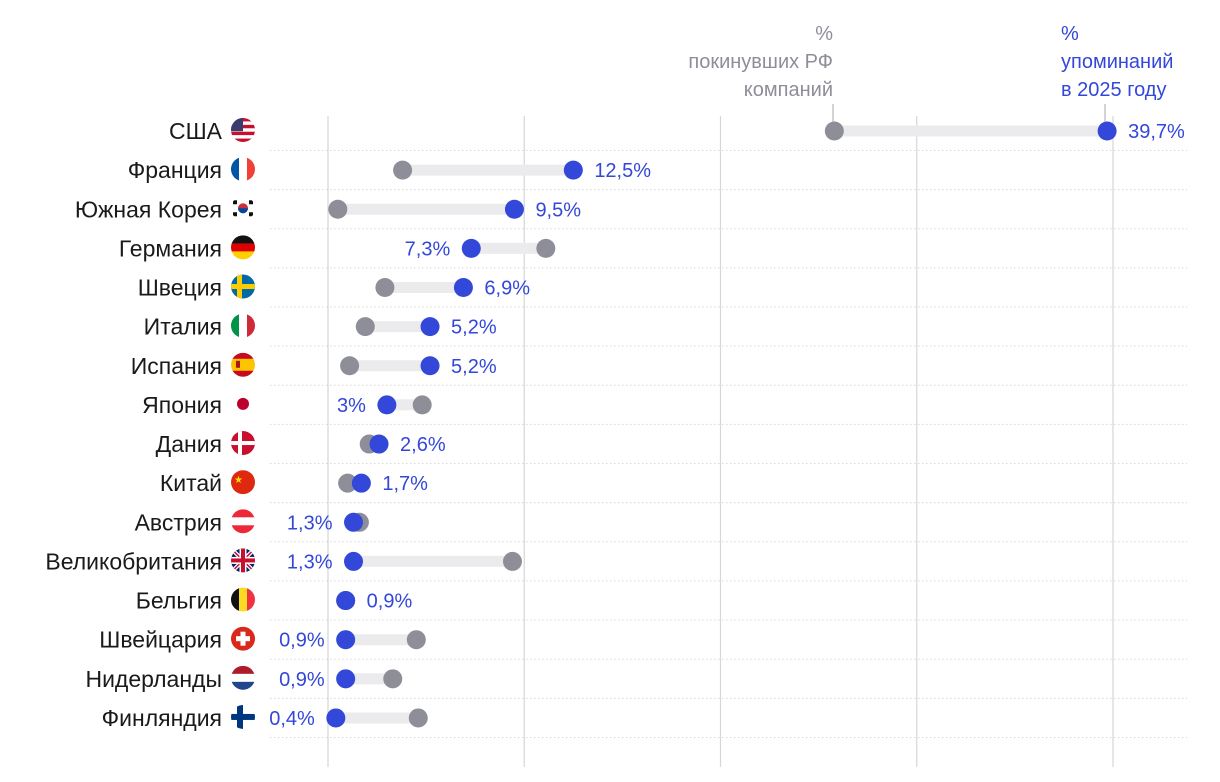 The width and height of the screenshot is (1220, 782). Describe the element at coordinates (507, 289) in the screenshot. I see `value-label: 6,9%` at that location.